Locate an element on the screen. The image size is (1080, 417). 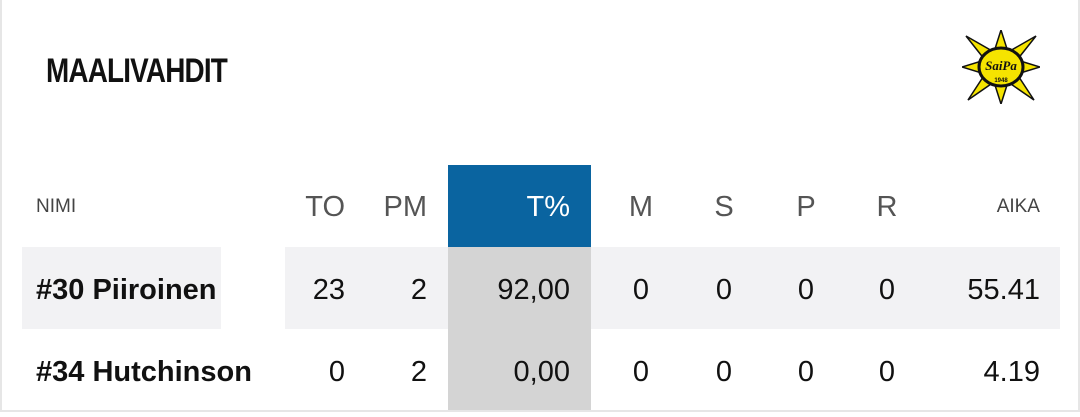
title: MAALIVAHDIT is located at coordinates (137, 71).